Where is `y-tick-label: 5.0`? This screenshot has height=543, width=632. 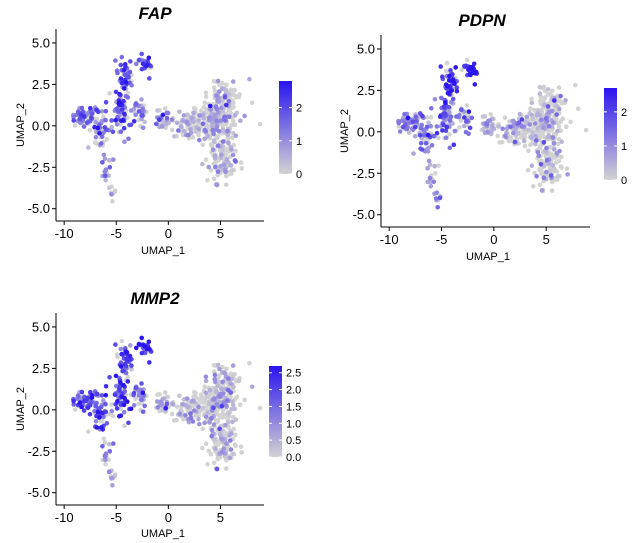
y-tick-label: 5.0 is located at coordinates (366, 48).